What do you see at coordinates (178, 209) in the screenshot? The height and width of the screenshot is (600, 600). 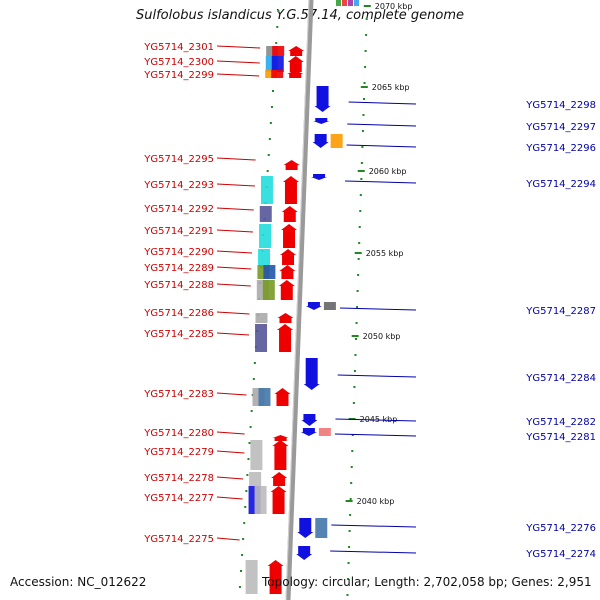 I see `forward-gene-label: YG5714_2292` at bounding box center [178, 209].